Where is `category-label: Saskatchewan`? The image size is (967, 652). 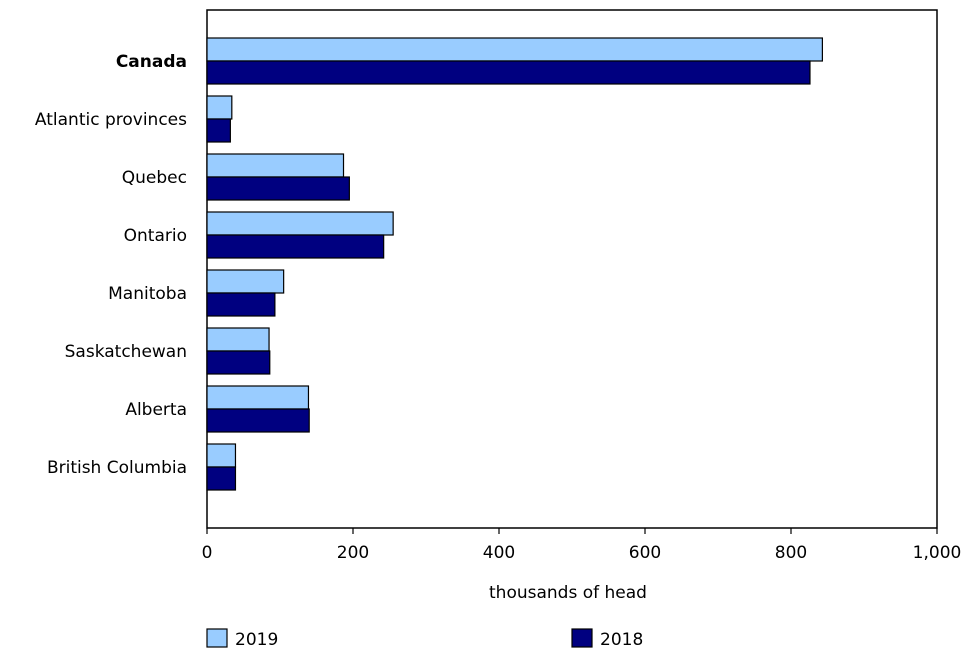 category-label: Saskatchewan is located at coordinates (126, 352).